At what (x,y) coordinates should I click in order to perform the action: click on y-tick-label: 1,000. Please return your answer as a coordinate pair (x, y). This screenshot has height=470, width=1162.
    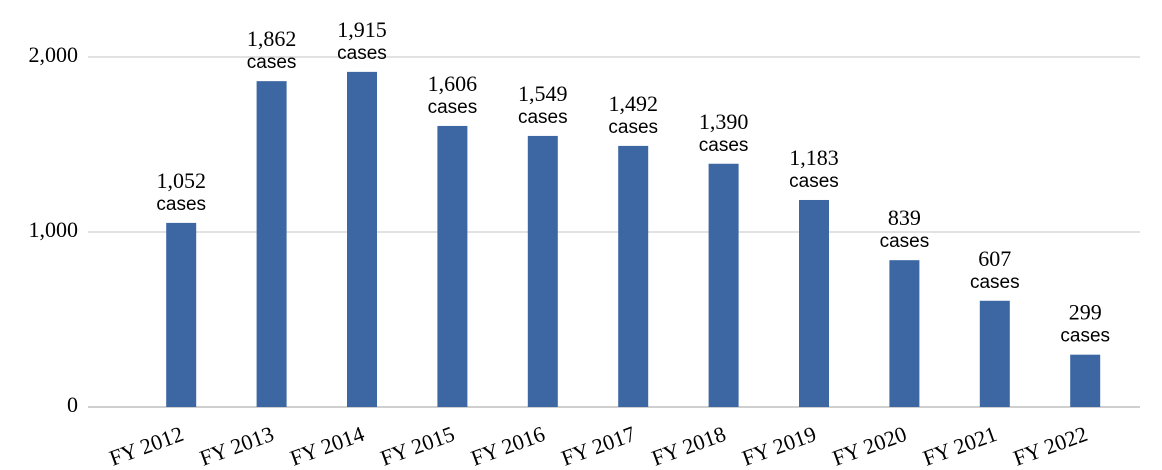
    Looking at the image, I should click on (54, 229).